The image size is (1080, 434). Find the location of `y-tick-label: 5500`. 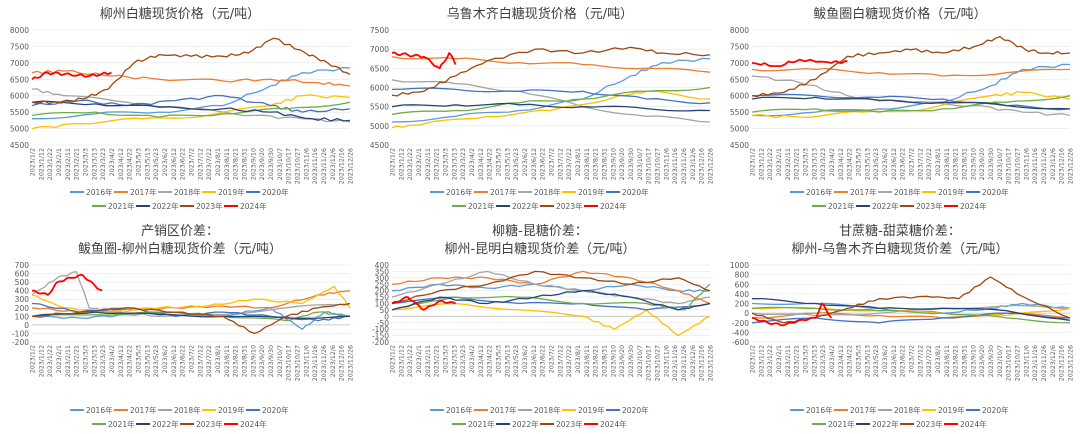

y-tick-label: 5500 is located at coordinates (739, 112).